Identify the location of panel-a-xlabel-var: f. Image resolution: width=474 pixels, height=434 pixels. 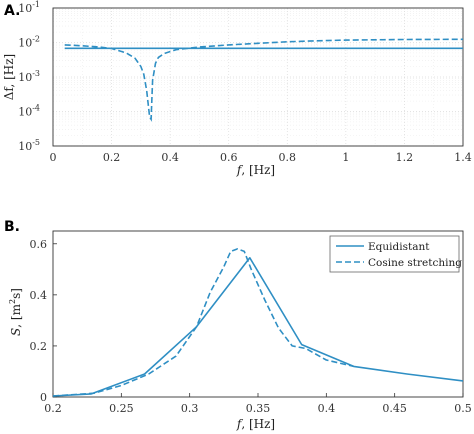
(240, 170).